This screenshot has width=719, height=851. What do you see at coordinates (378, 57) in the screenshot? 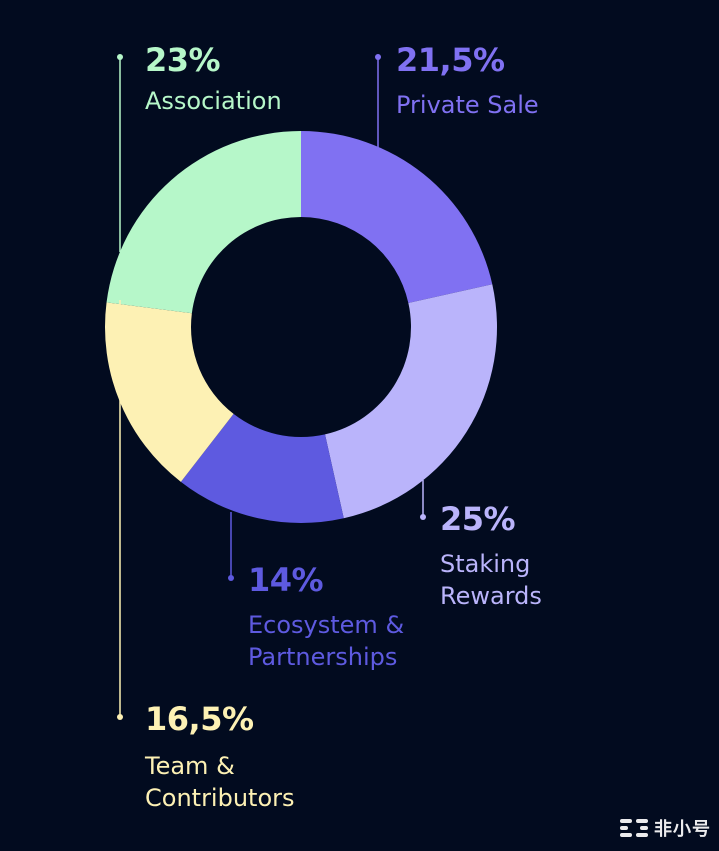
I see `leader-dot-private_sale` at bounding box center [378, 57].